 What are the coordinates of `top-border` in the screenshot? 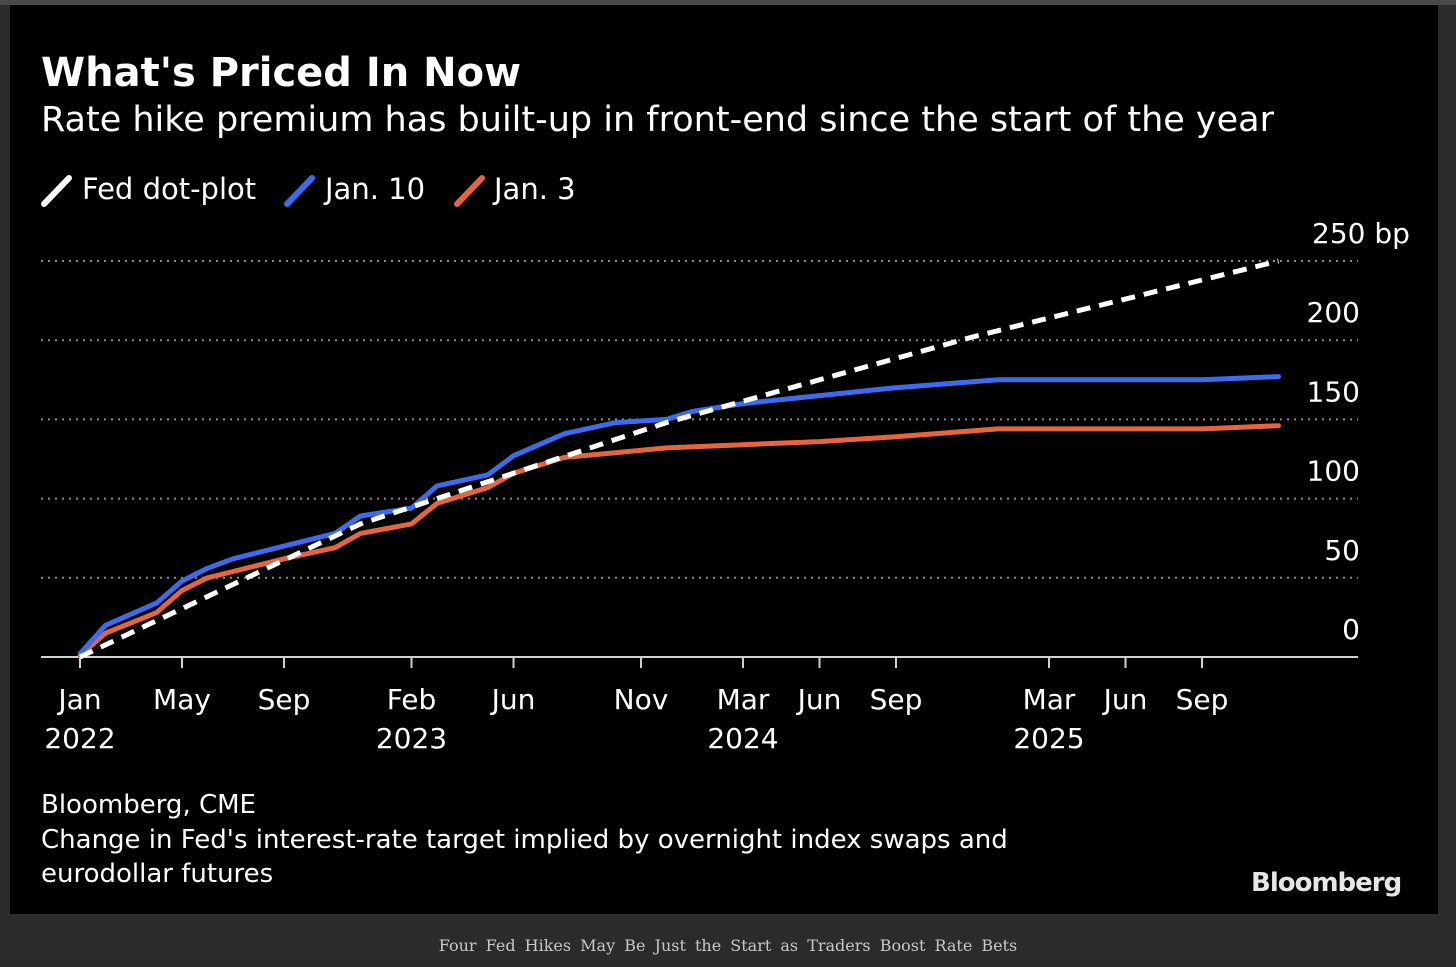 It's located at (728, 2).